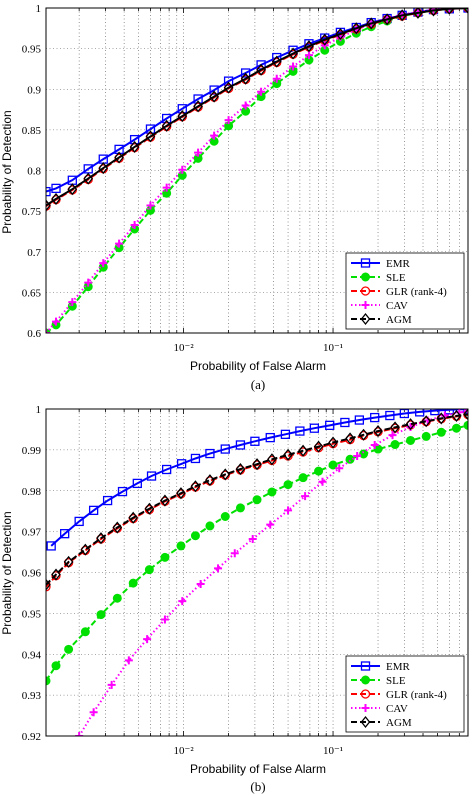 This screenshot has height=795, width=474. Describe the element at coordinates (31, 737) in the screenshot. I see `y-tick-label: 0.92` at that location.